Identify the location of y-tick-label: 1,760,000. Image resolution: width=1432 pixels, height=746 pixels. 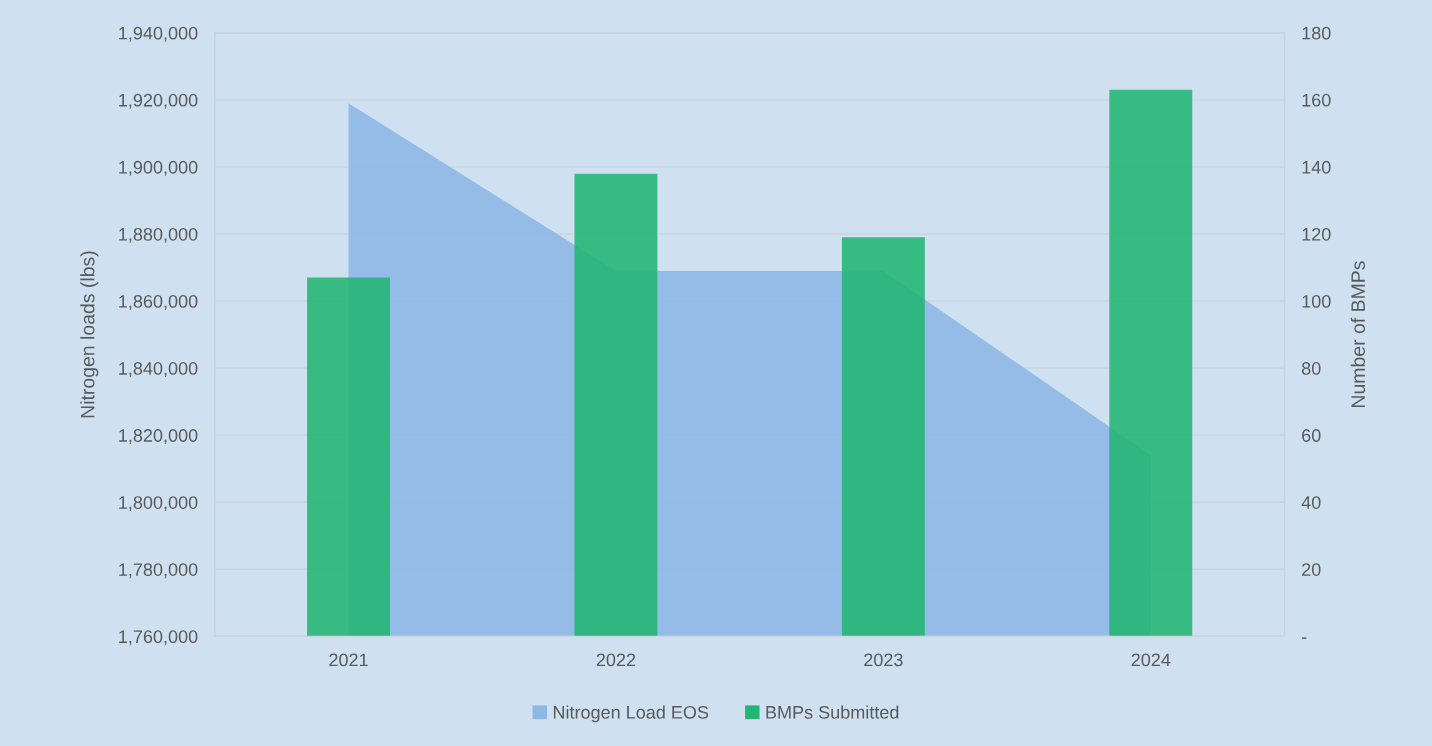
(158, 638).